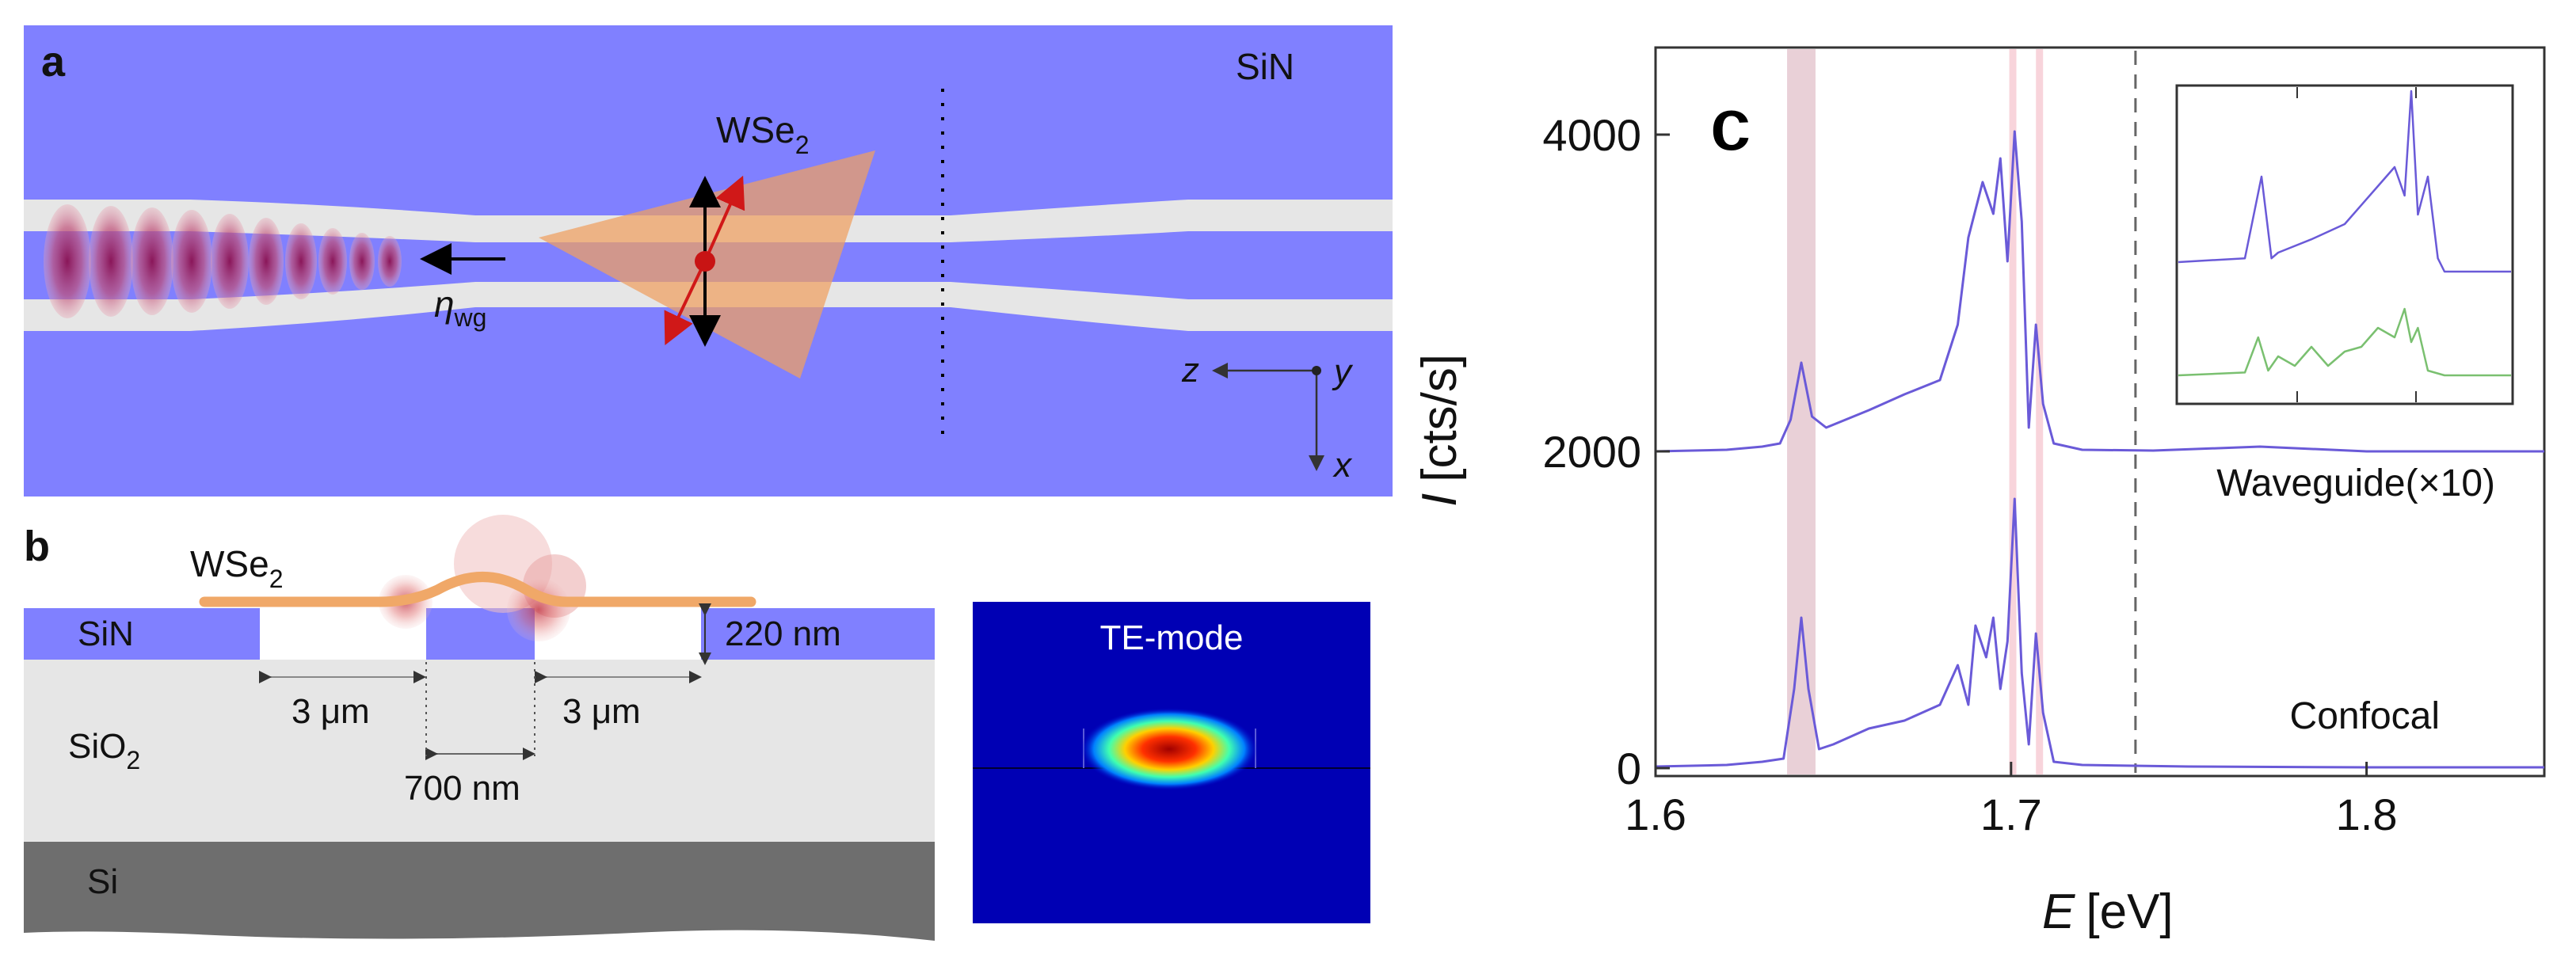 This screenshot has height=974, width=2576. Describe the element at coordinates (480, 891) in the screenshot. I see `si-layer` at that location.